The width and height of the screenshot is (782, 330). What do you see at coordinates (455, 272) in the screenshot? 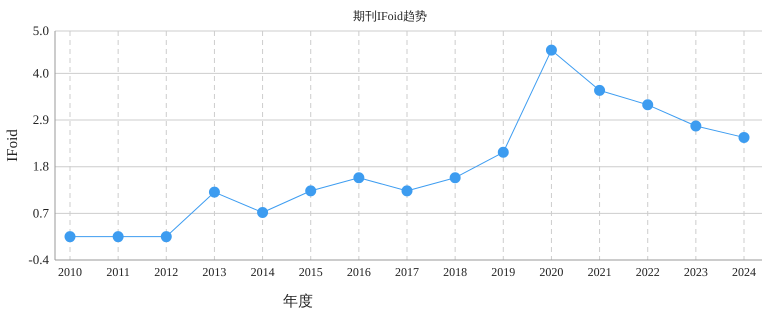
I see `x-tick-label: 2018` at bounding box center [455, 272].